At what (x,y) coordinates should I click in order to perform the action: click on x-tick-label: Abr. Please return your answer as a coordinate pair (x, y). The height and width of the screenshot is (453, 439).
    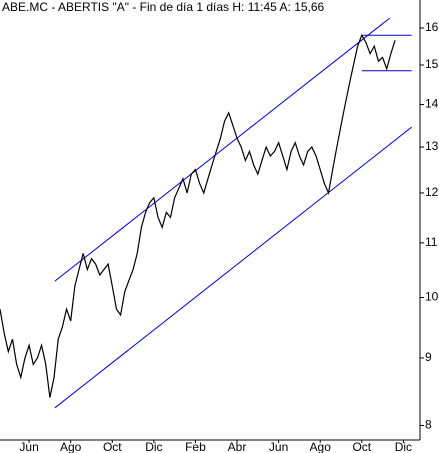
    Looking at the image, I should click on (237, 446).